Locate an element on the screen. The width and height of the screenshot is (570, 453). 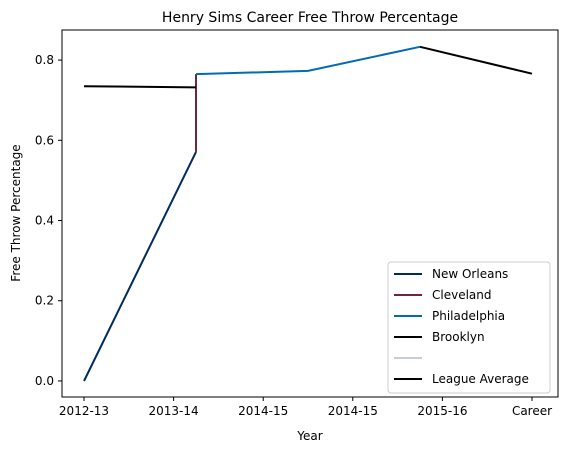
y-axis: 0.0 0.2 0.4 0.6 0.8 is located at coordinates (48, 220).